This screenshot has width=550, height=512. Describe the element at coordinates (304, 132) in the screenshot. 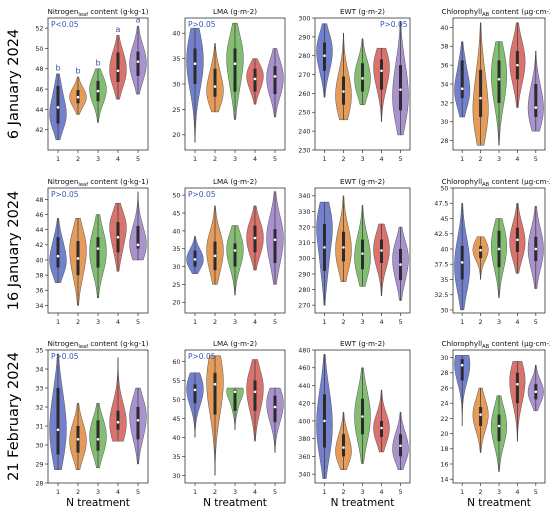

I see `y-tick-label: 240` at that location.